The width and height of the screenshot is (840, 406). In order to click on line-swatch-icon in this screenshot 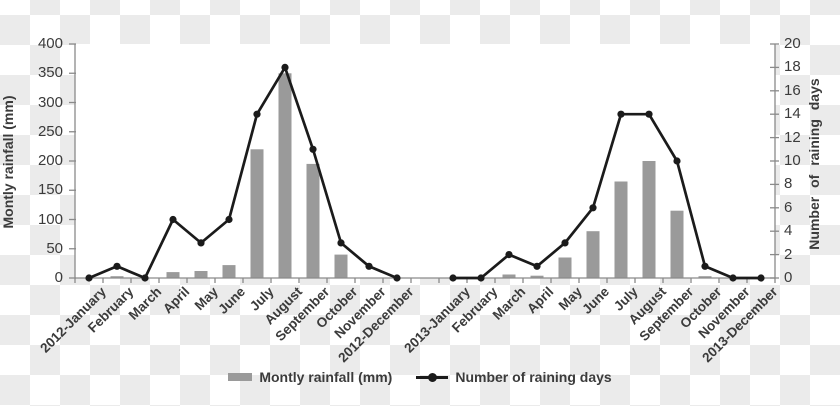, I will do `click(432, 377)`.